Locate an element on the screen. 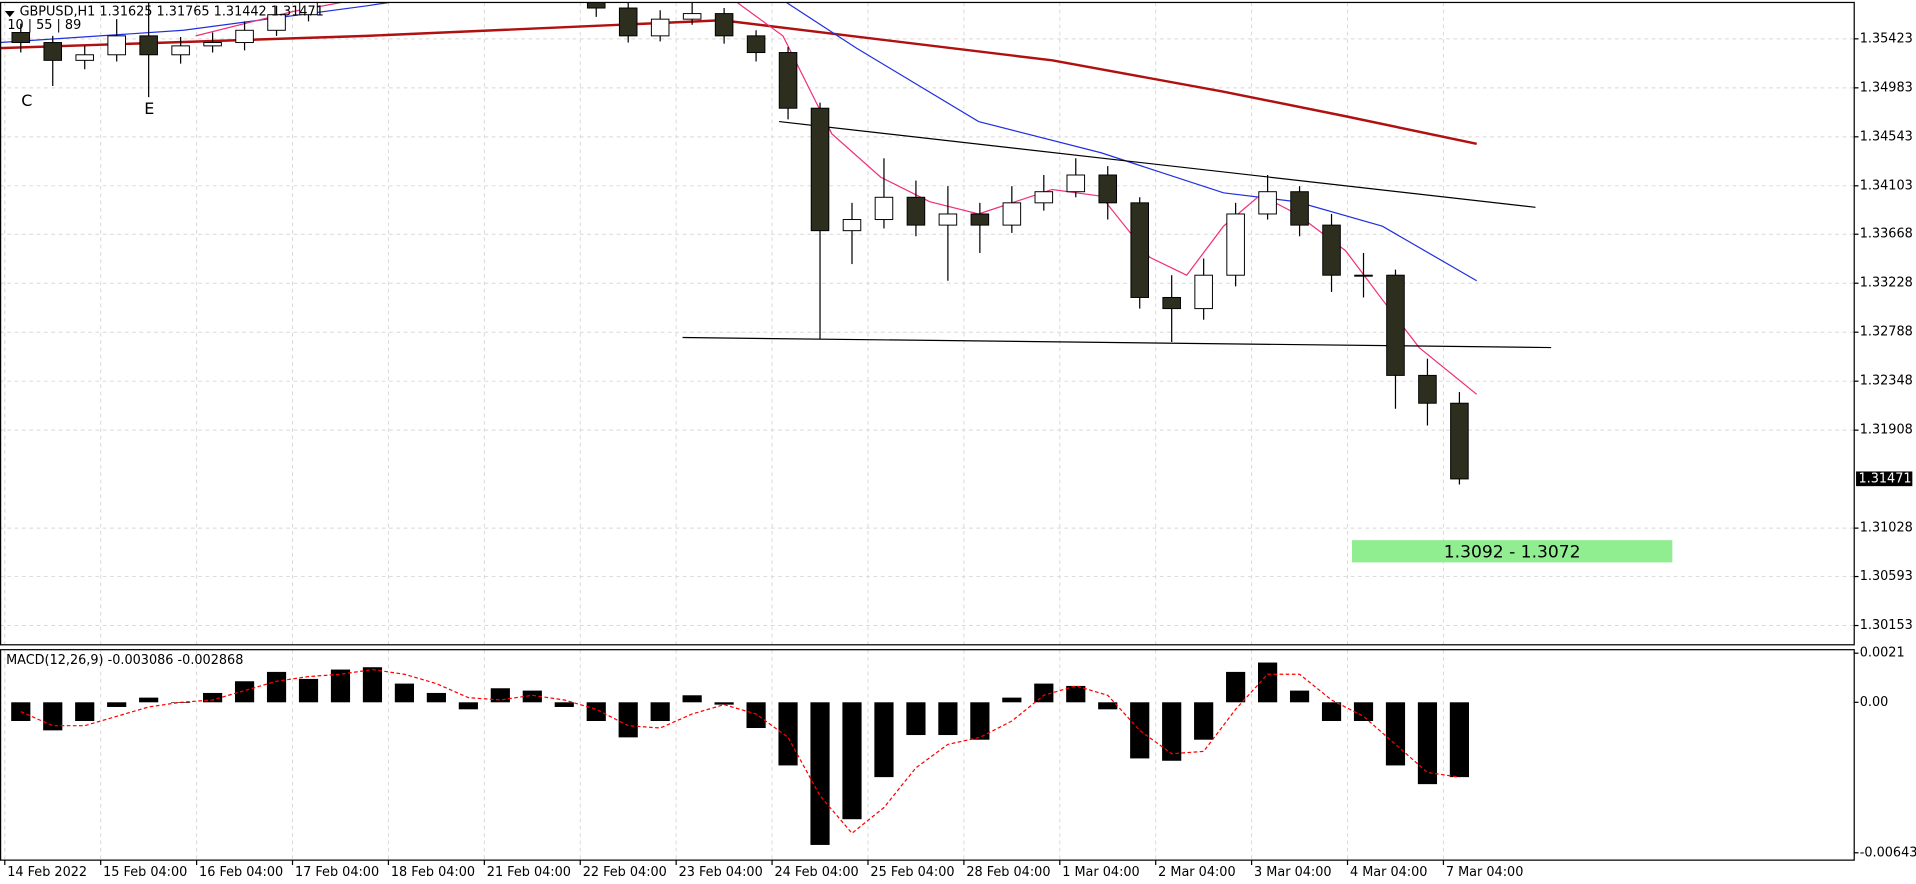 Image resolution: width=1916 pixels, height=884 pixels. x-tick-label: 2 Mar 04:00 is located at coordinates (1196, 872).